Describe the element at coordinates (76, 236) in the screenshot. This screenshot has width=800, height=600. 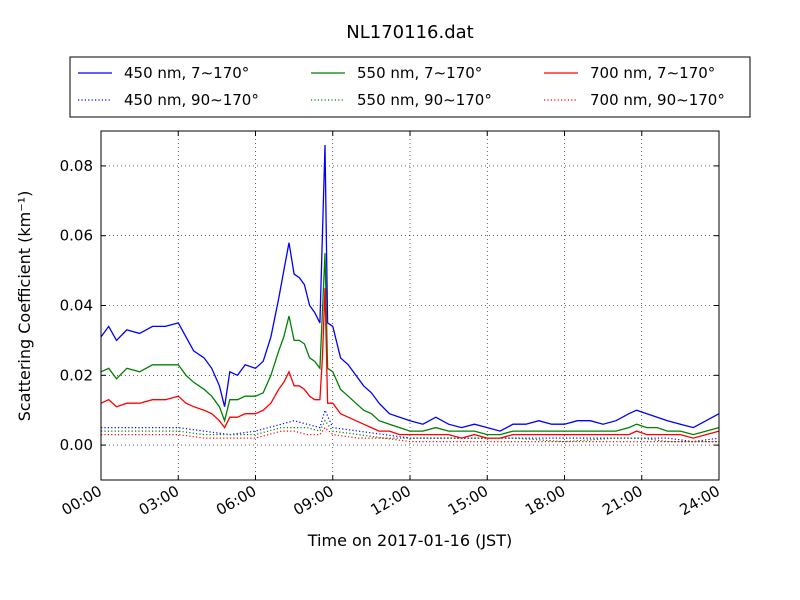
I see `y-tick-label: 0.06` at that location.